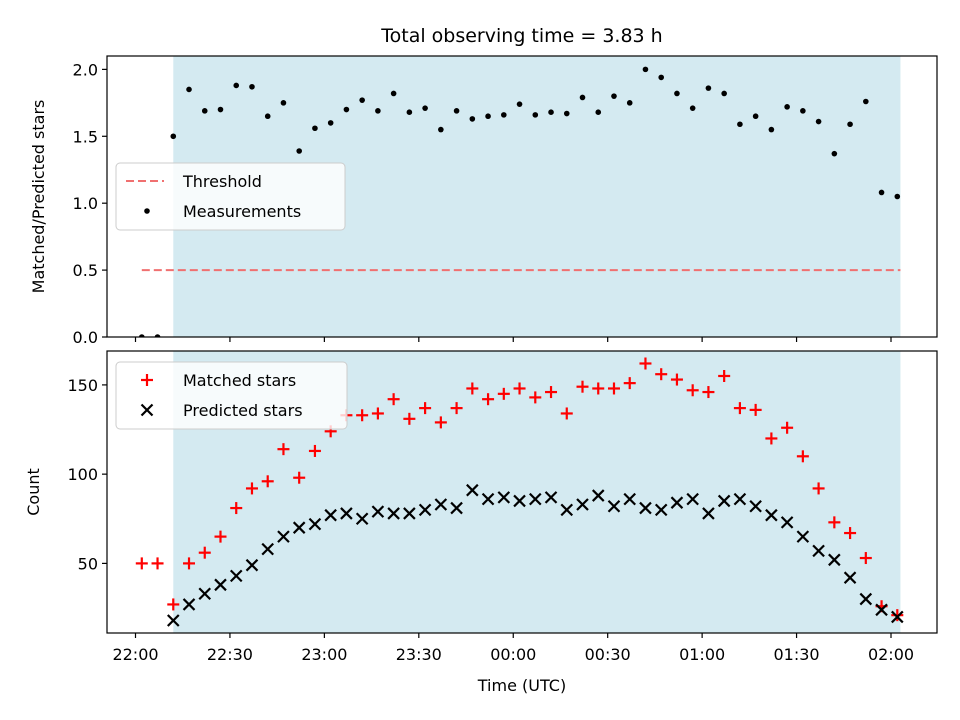 The width and height of the screenshot is (960, 720). Describe the element at coordinates (243, 410) in the screenshot. I see `legend-entry-label: Predicted stars` at that location.